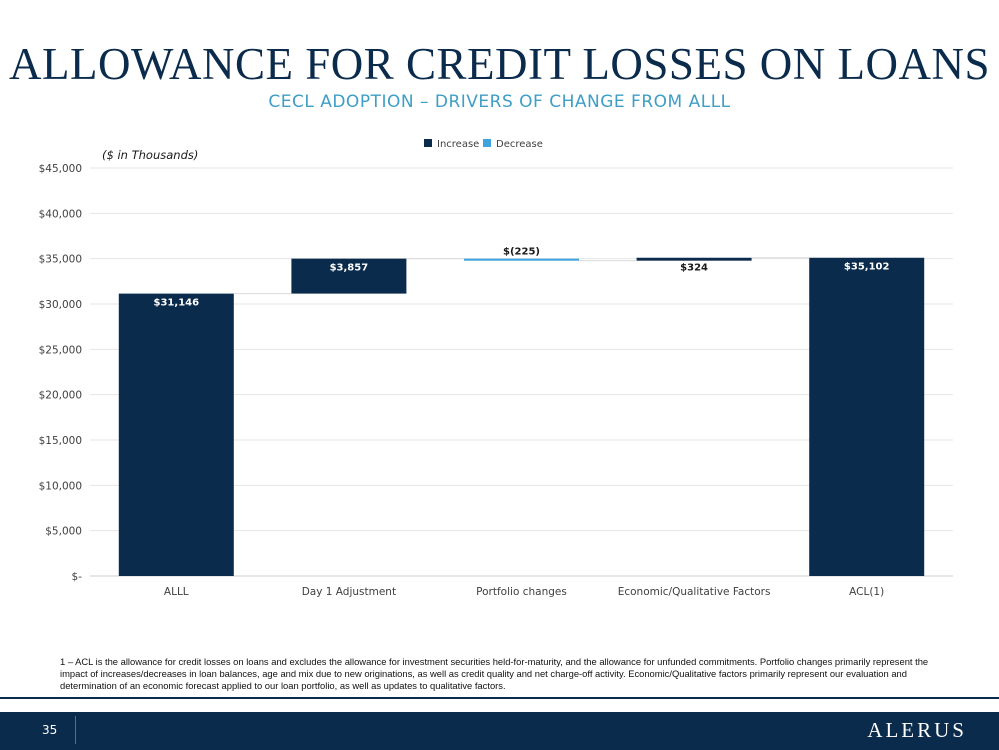 The width and height of the screenshot is (999, 750). I want to click on y-tick-label: $10,000, so click(60, 486).